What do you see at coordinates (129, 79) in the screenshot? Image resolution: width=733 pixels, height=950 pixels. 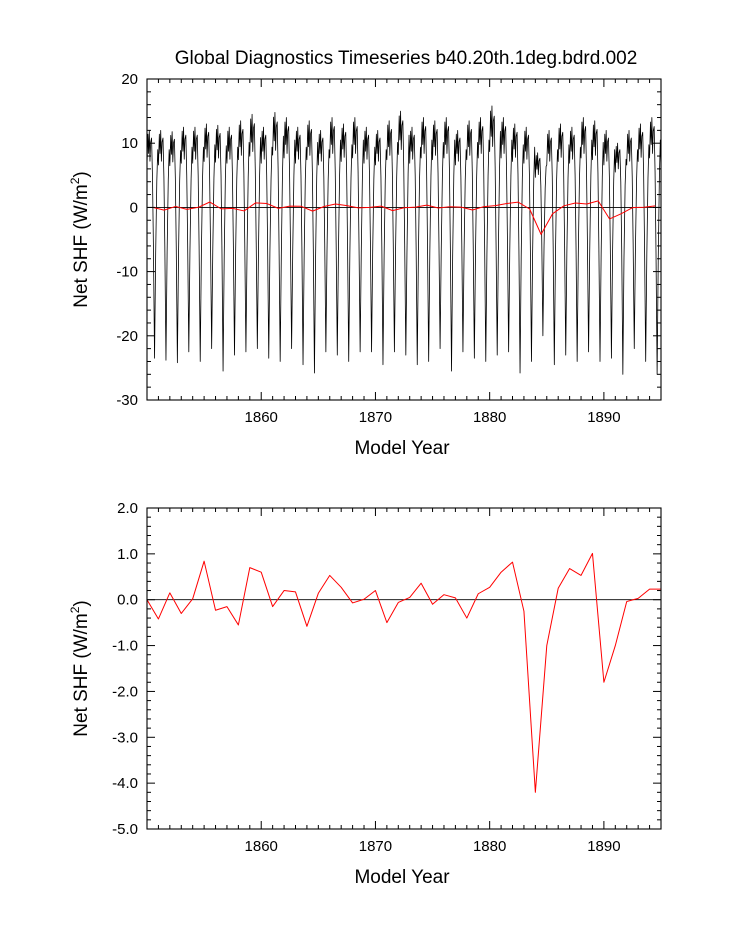 I see `y-tick-label: 20` at bounding box center [129, 79].